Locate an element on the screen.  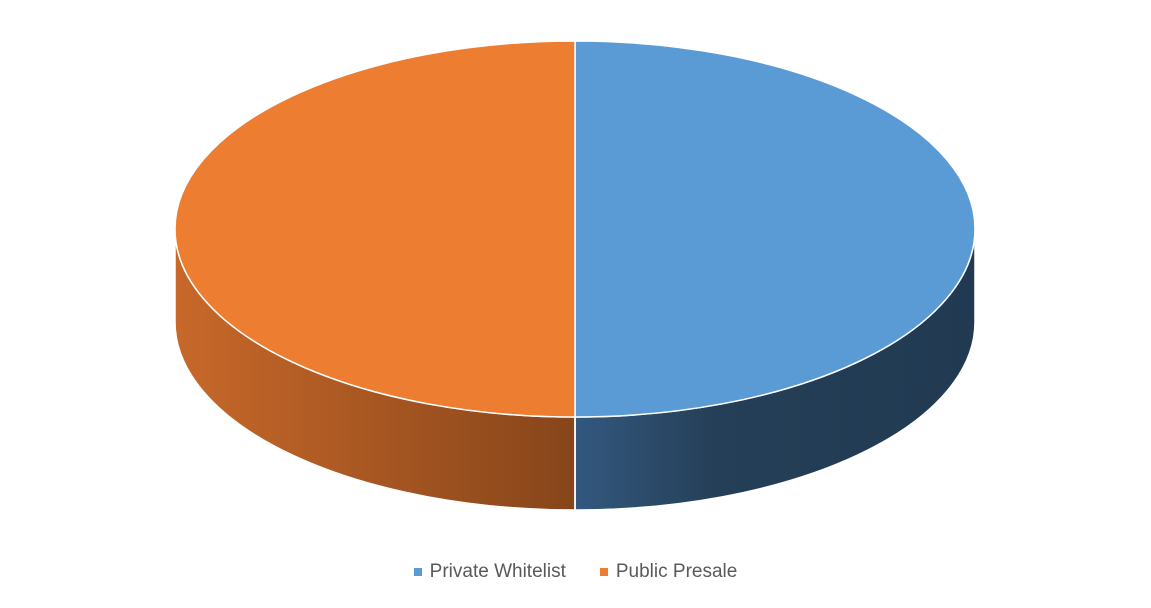
legend-item-public-presale: Public Presale is located at coordinates (668, 572).